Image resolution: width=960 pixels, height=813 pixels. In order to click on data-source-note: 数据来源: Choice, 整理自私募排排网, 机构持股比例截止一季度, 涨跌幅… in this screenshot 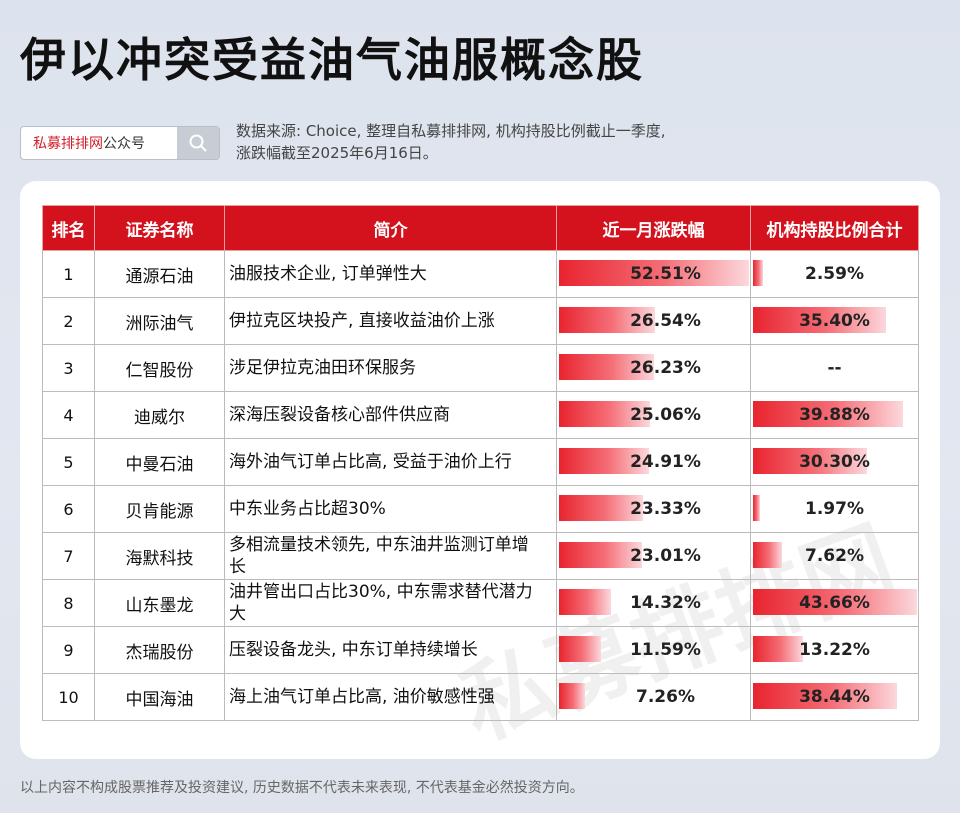, I will do `click(516, 142)`.